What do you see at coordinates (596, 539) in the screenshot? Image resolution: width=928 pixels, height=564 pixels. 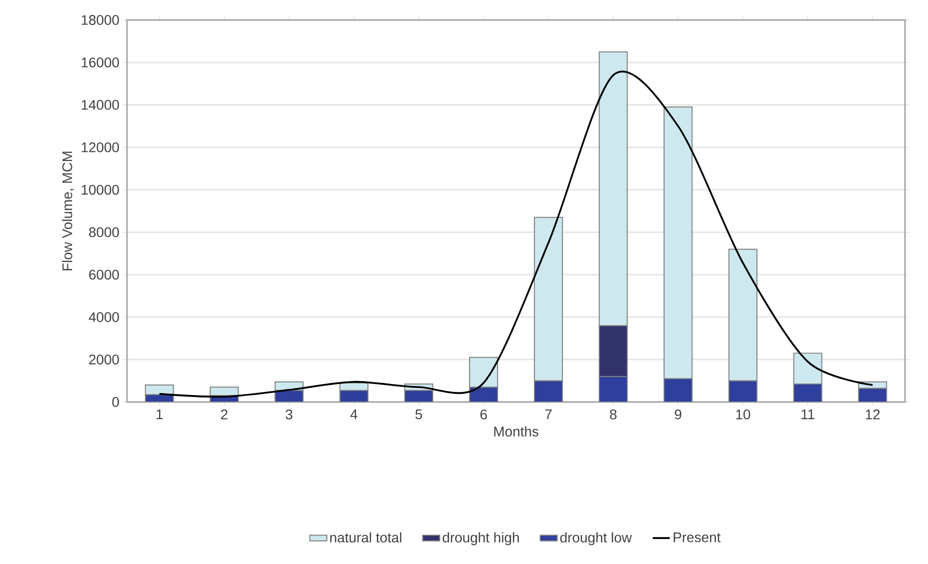 I see `legend-label: drought low` at bounding box center [596, 539].